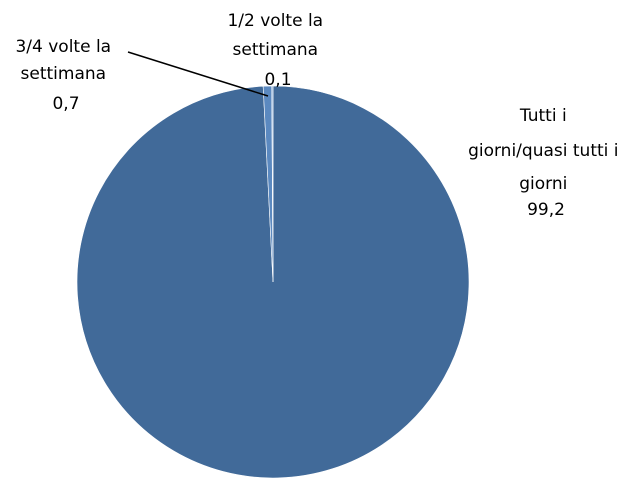 The width and height of the screenshot is (641, 481). Describe the element at coordinates (543, 116) in the screenshot. I see `label-line: Tutti i` at that location.